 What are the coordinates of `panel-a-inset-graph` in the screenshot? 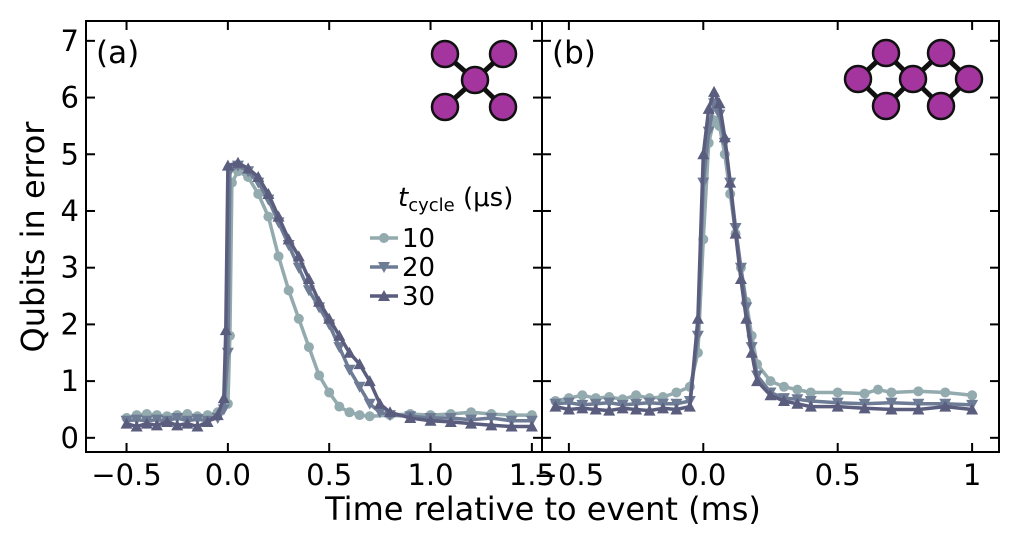 It's located at (474, 80).